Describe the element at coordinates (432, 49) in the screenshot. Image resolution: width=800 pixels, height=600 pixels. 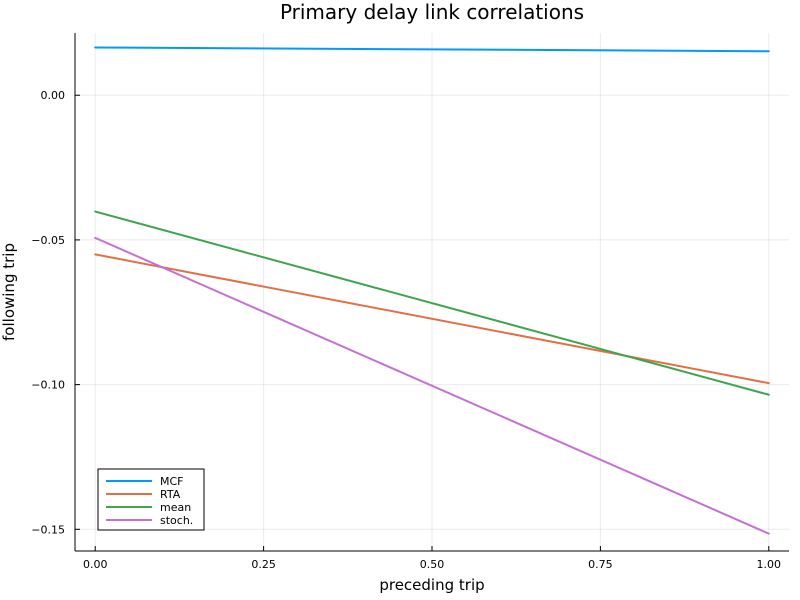
I see `series-line-mcf` at that location.